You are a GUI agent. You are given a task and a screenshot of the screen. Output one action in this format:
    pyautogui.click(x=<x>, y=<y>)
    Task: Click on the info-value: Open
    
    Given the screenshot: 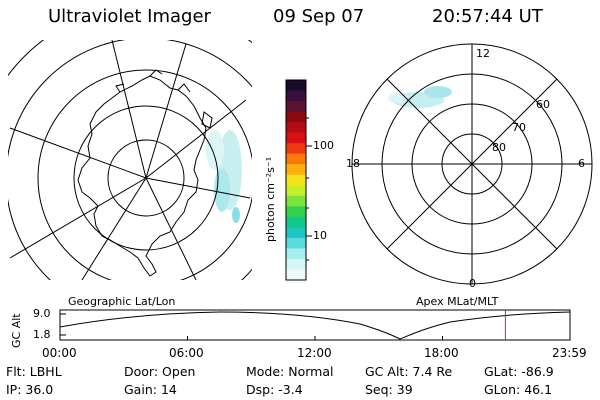 What is the action you would take?
    pyautogui.click(x=179, y=371)
    